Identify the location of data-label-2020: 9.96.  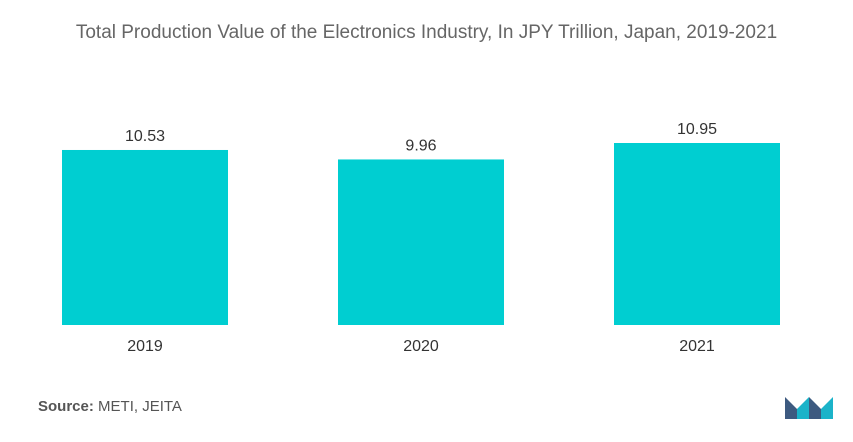
(420, 145).